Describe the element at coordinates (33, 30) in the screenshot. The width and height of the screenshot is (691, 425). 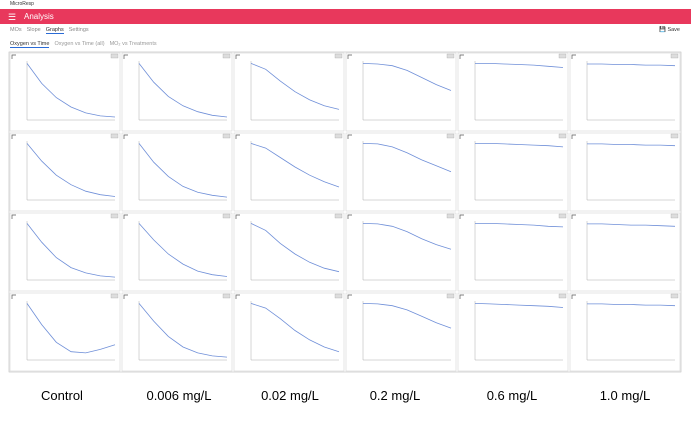
I see `tab: Slope` at that location.